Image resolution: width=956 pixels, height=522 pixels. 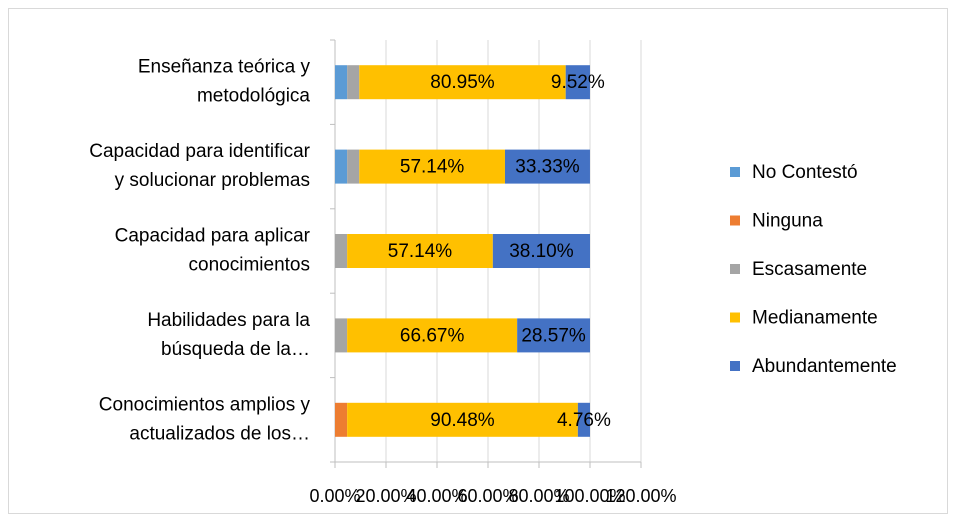 I want to click on data-label: 33.33%, so click(x=547, y=167).